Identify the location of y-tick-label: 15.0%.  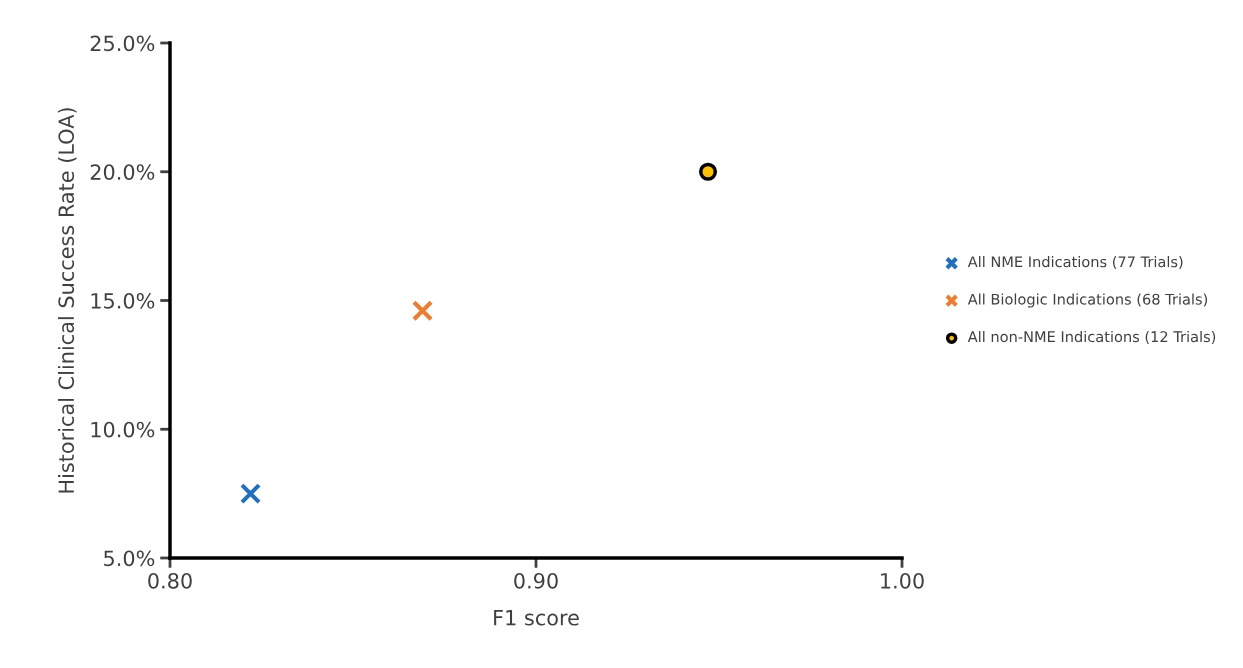
(123, 300).